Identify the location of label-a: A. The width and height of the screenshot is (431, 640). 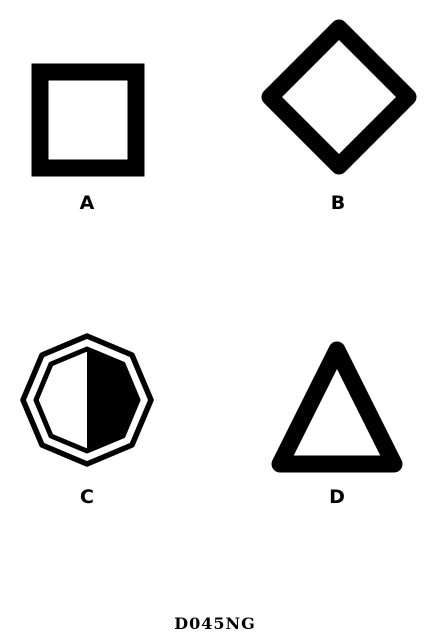
(87, 203).